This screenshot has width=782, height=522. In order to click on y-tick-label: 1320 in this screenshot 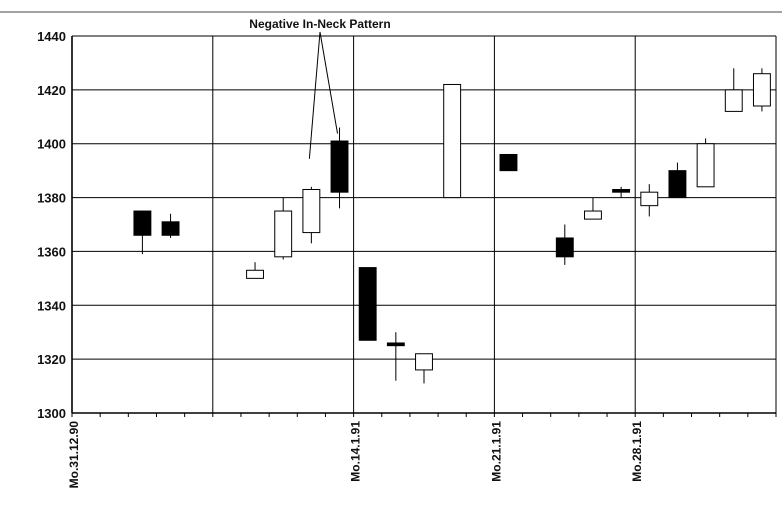, I will do `click(51, 359)`.